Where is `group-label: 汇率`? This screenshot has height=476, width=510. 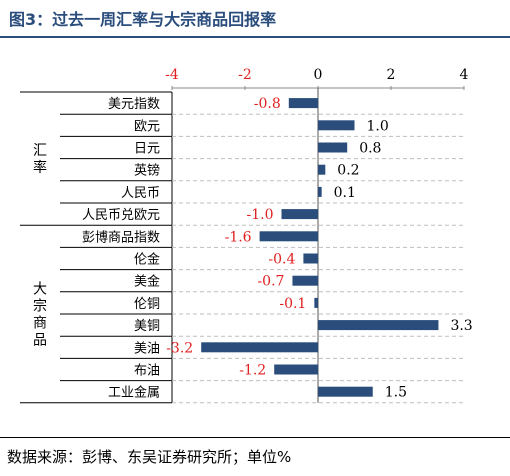
group-label: 汇率 is located at coordinates (40, 159).